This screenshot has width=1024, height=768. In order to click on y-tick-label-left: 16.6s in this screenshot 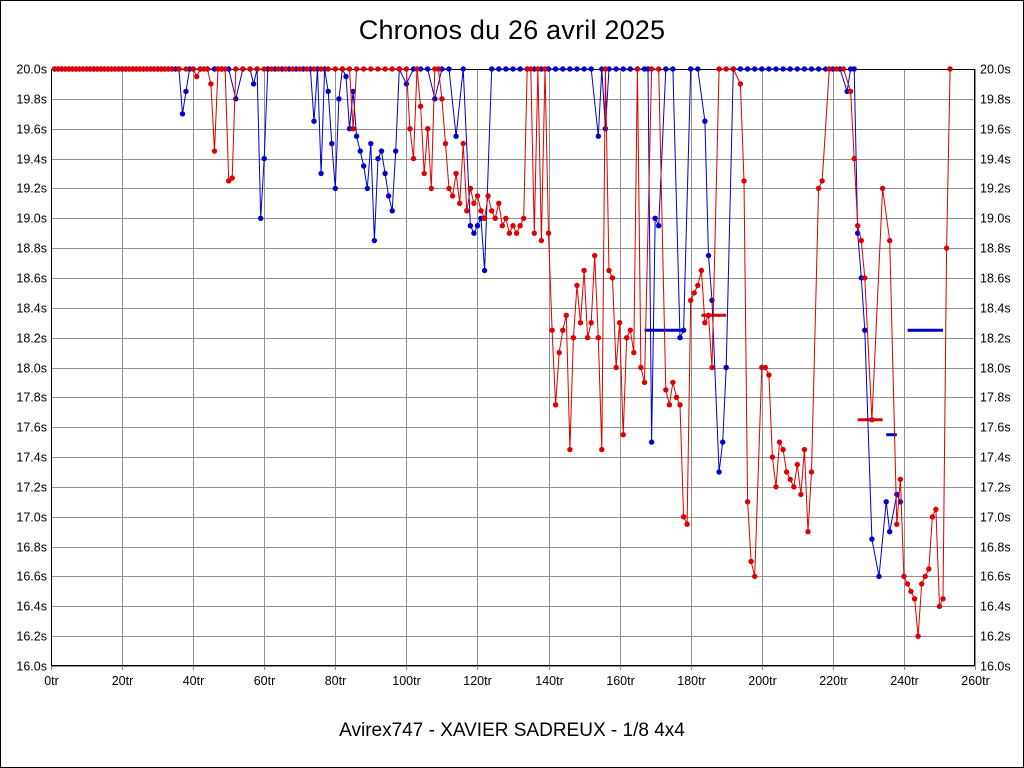, I will do `click(31, 577)`.